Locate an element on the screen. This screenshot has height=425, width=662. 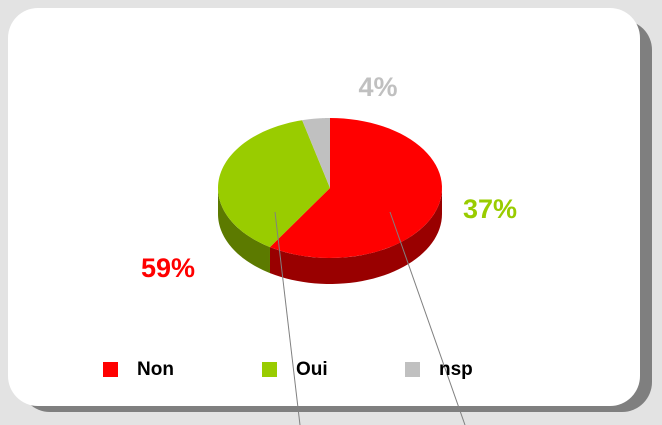
legend-label: Oui is located at coordinates (312, 369).